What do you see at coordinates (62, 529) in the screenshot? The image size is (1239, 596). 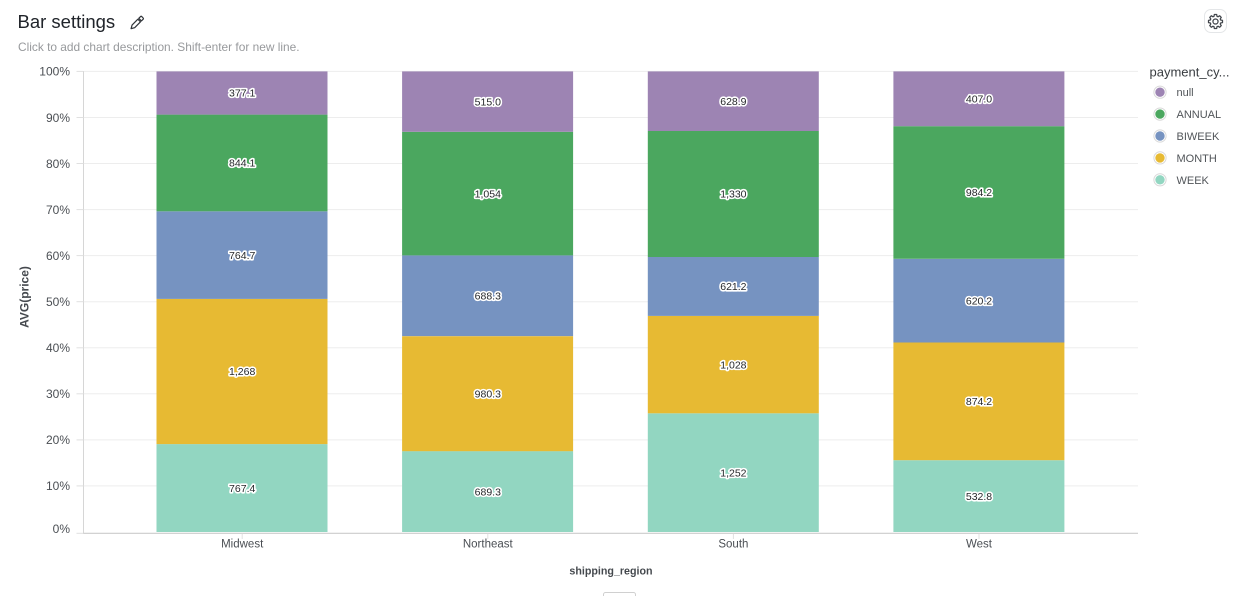 I see `svg-text: 0%` at bounding box center [62, 529].